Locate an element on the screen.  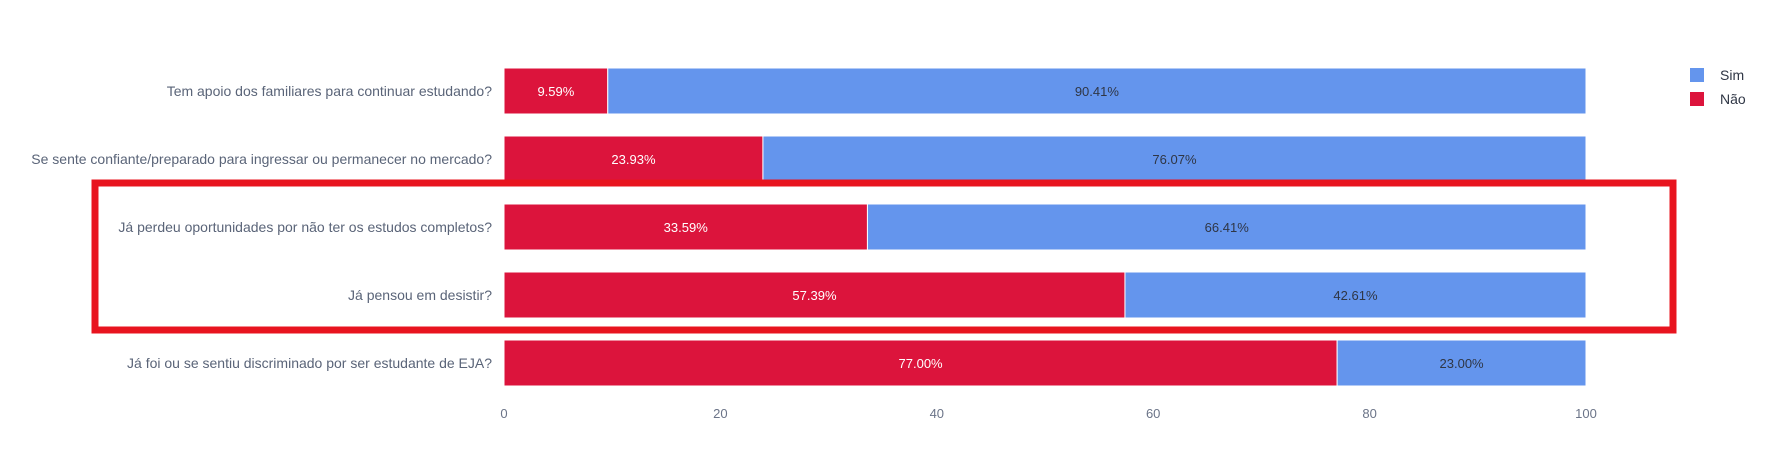
data-label: 42.61% is located at coordinates (1355, 295).